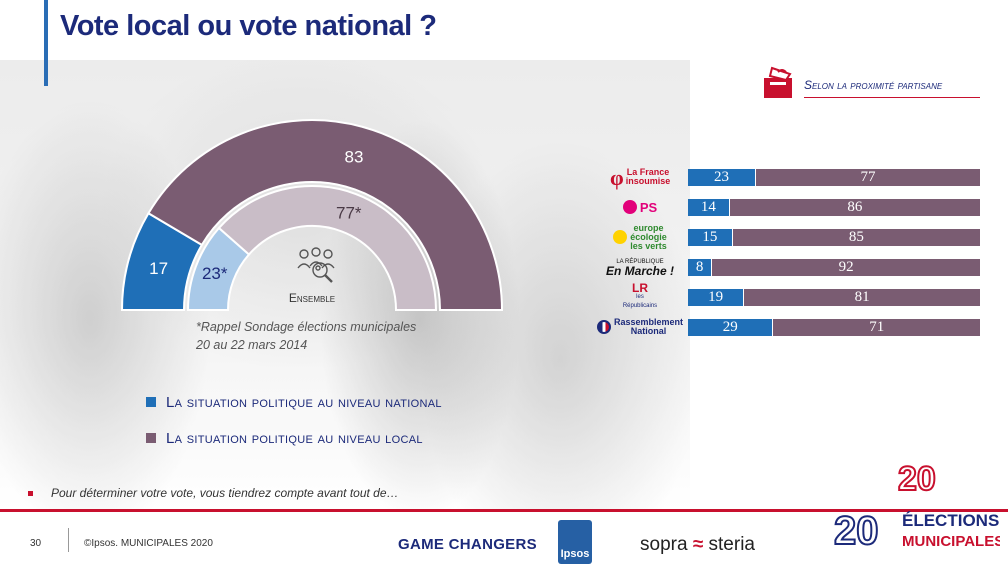  Describe the element at coordinates (648, 172) in the screenshot. I see `logo-lfi-line-1: La France` at that location.